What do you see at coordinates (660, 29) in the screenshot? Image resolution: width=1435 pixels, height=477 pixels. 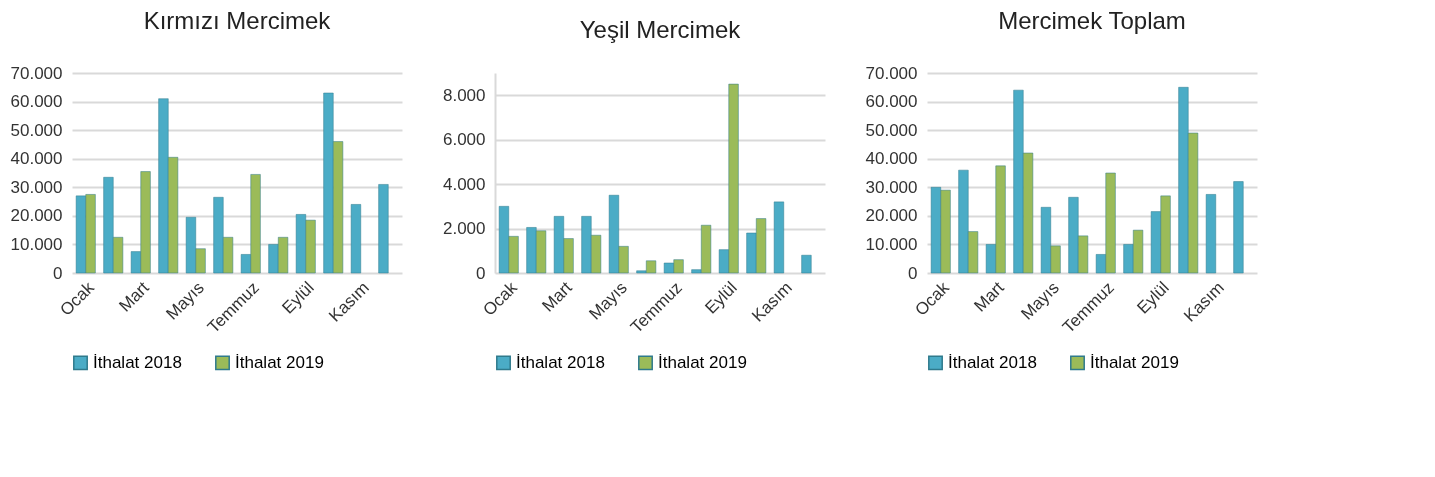 I see `chart-title: Yeşil Mercimek` at bounding box center [660, 29].